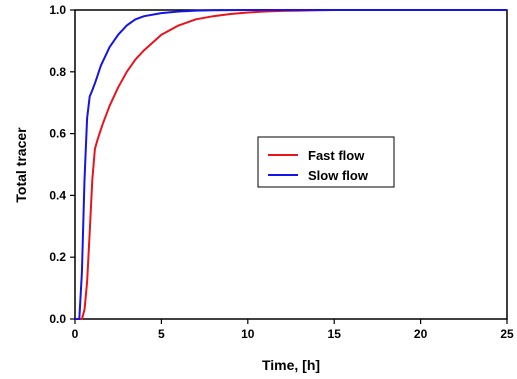 Image resolution: width=517 pixels, height=379 pixels. What do you see at coordinates (57, 257) in the screenshot?
I see `y-tick-label: 0.2` at bounding box center [57, 257].